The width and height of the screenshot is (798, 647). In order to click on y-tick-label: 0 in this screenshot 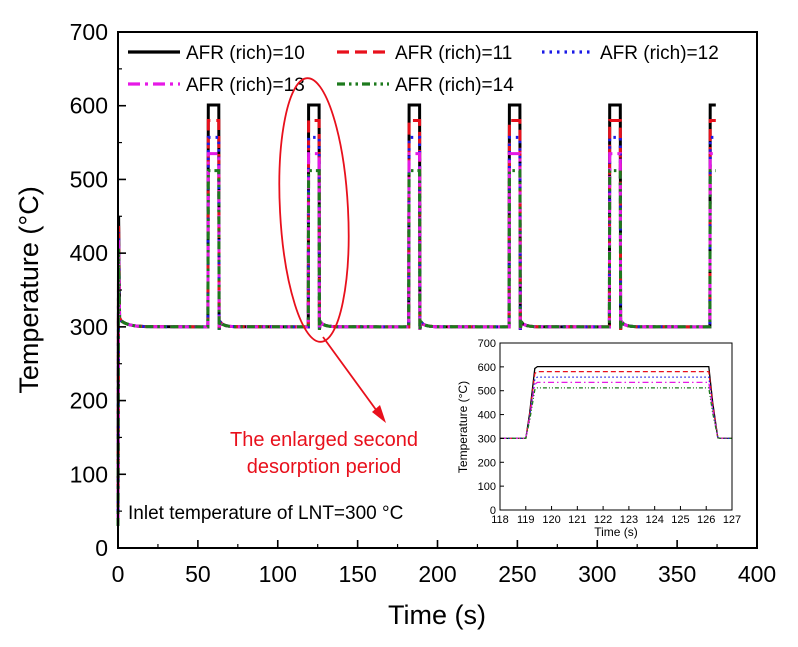, I will do `click(101, 548)`.